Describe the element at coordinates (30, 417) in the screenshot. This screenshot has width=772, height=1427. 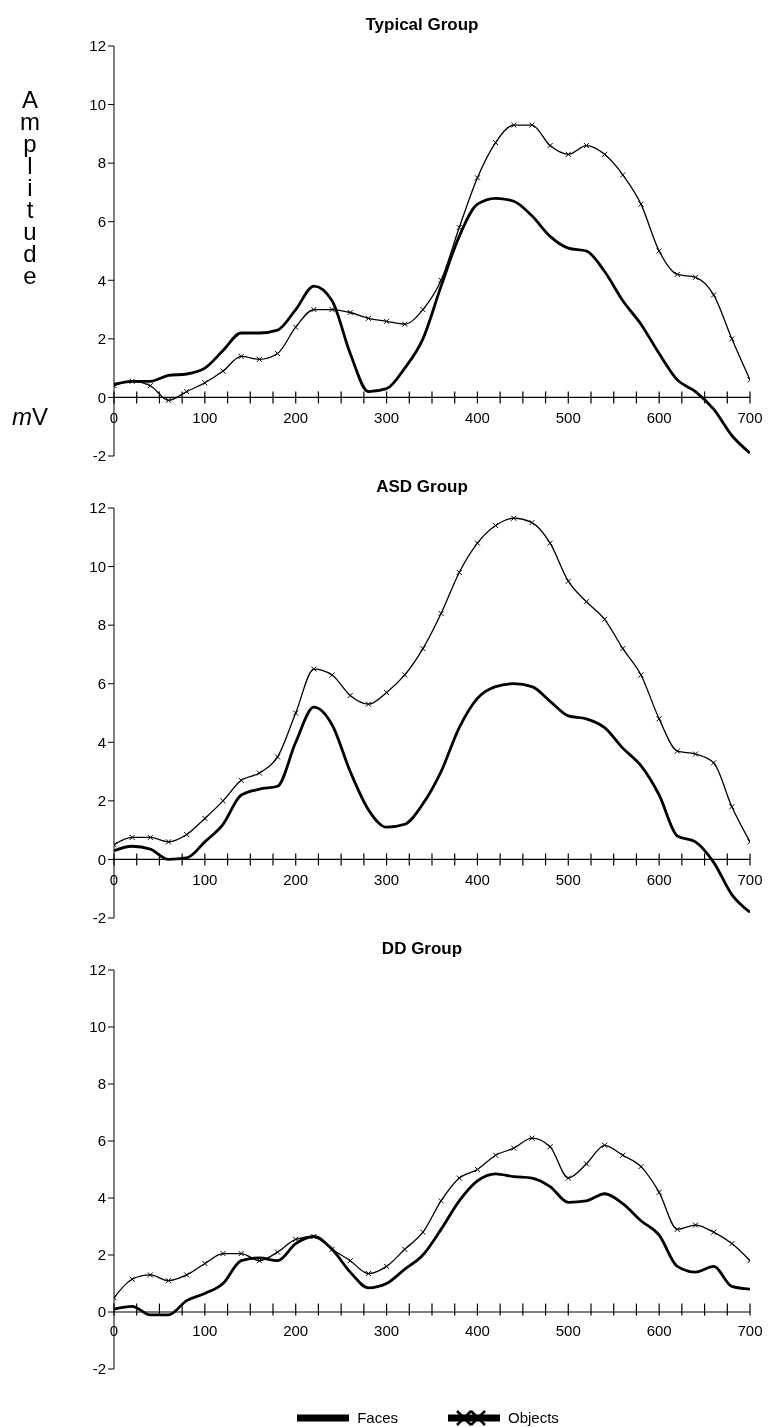
I see `text: mV` at that location.